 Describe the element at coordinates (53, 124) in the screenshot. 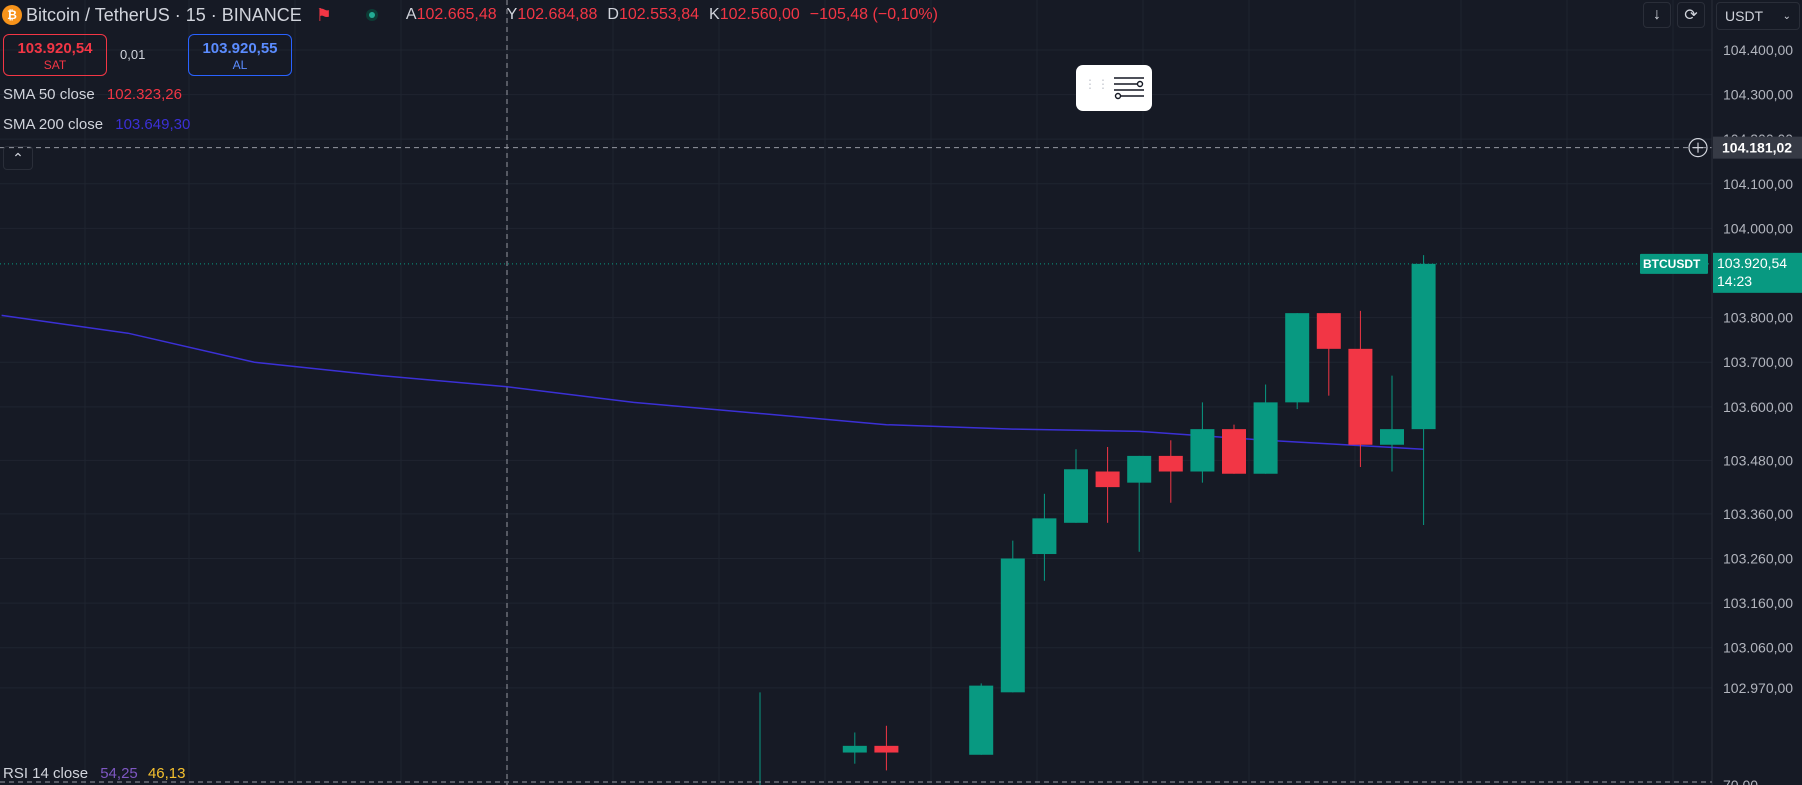

I see `sma200-name: SMA 200 close` at that location.